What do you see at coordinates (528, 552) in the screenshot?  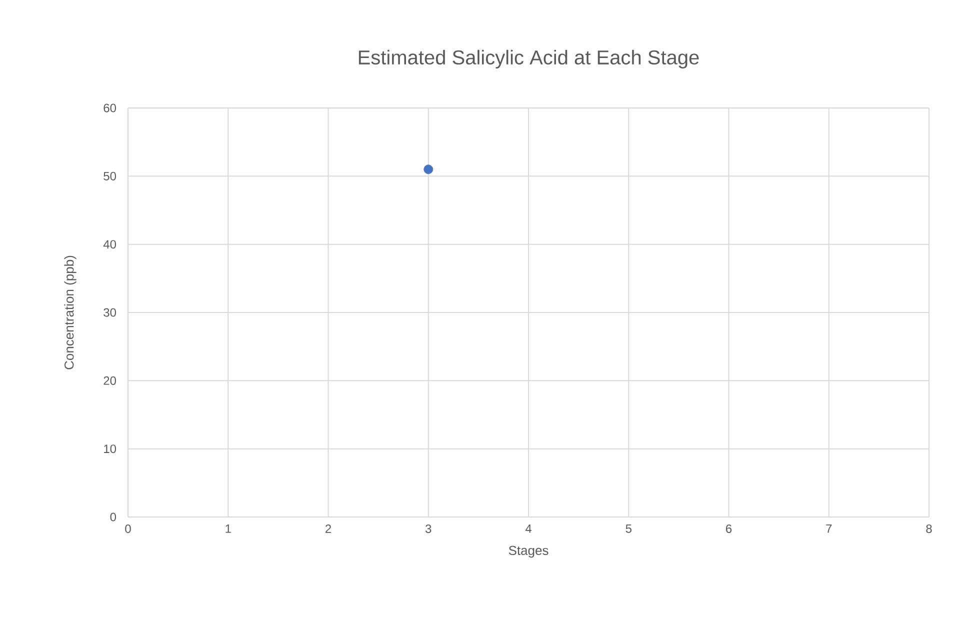 I see `x-axis-title: Stages` at bounding box center [528, 552].